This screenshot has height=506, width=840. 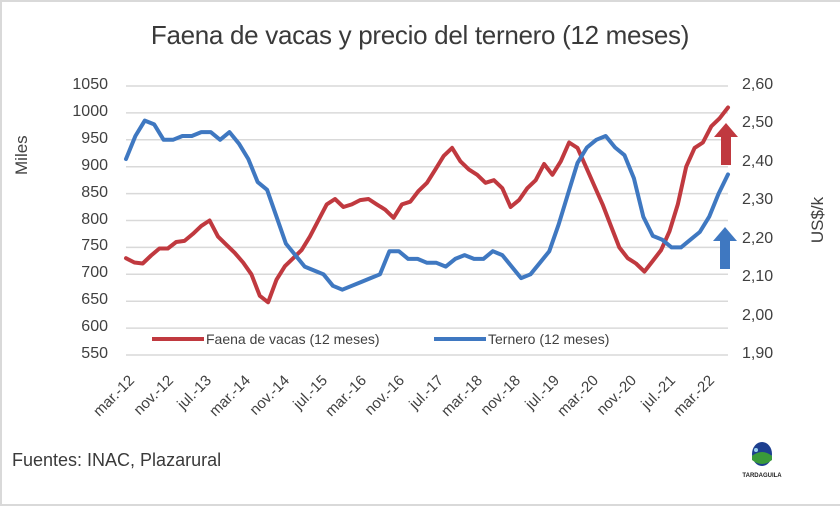 I want to click on right-axis-tick: 2,30, so click(x=758, y=200).